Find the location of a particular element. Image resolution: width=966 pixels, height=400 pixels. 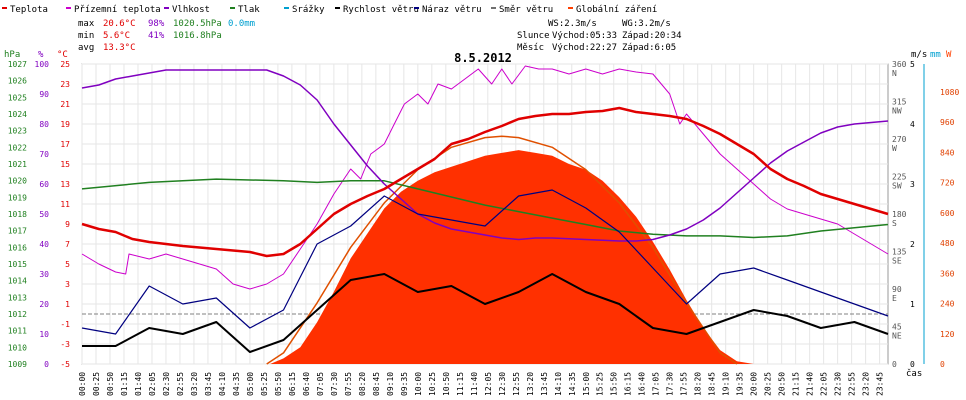

unit-time: čas is located at coordinates (914, 373).